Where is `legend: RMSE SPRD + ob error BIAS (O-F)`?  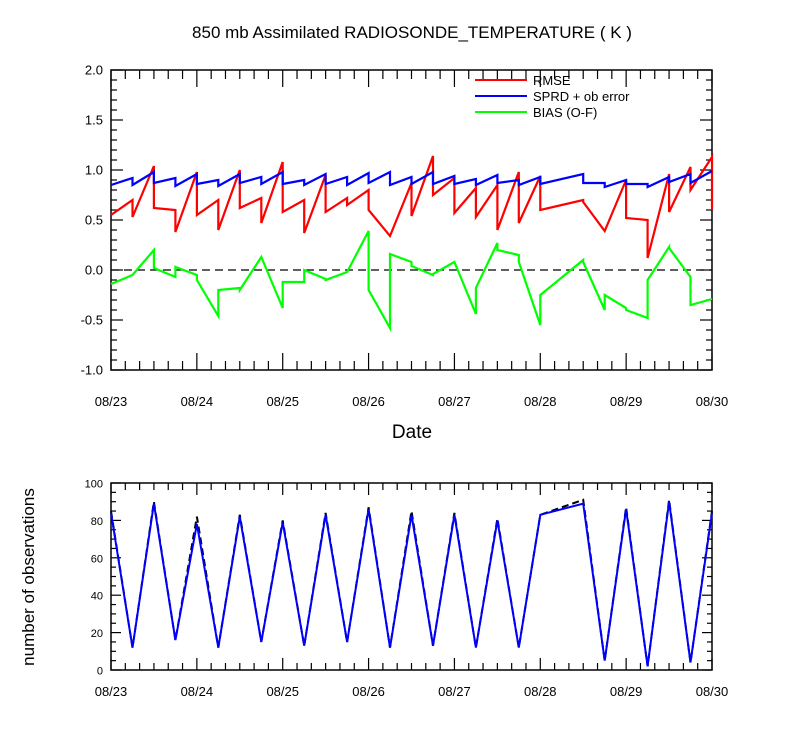 legend: RMSE SPRD + ob error BIAS (O-F) is located at coordinates (552, 96).